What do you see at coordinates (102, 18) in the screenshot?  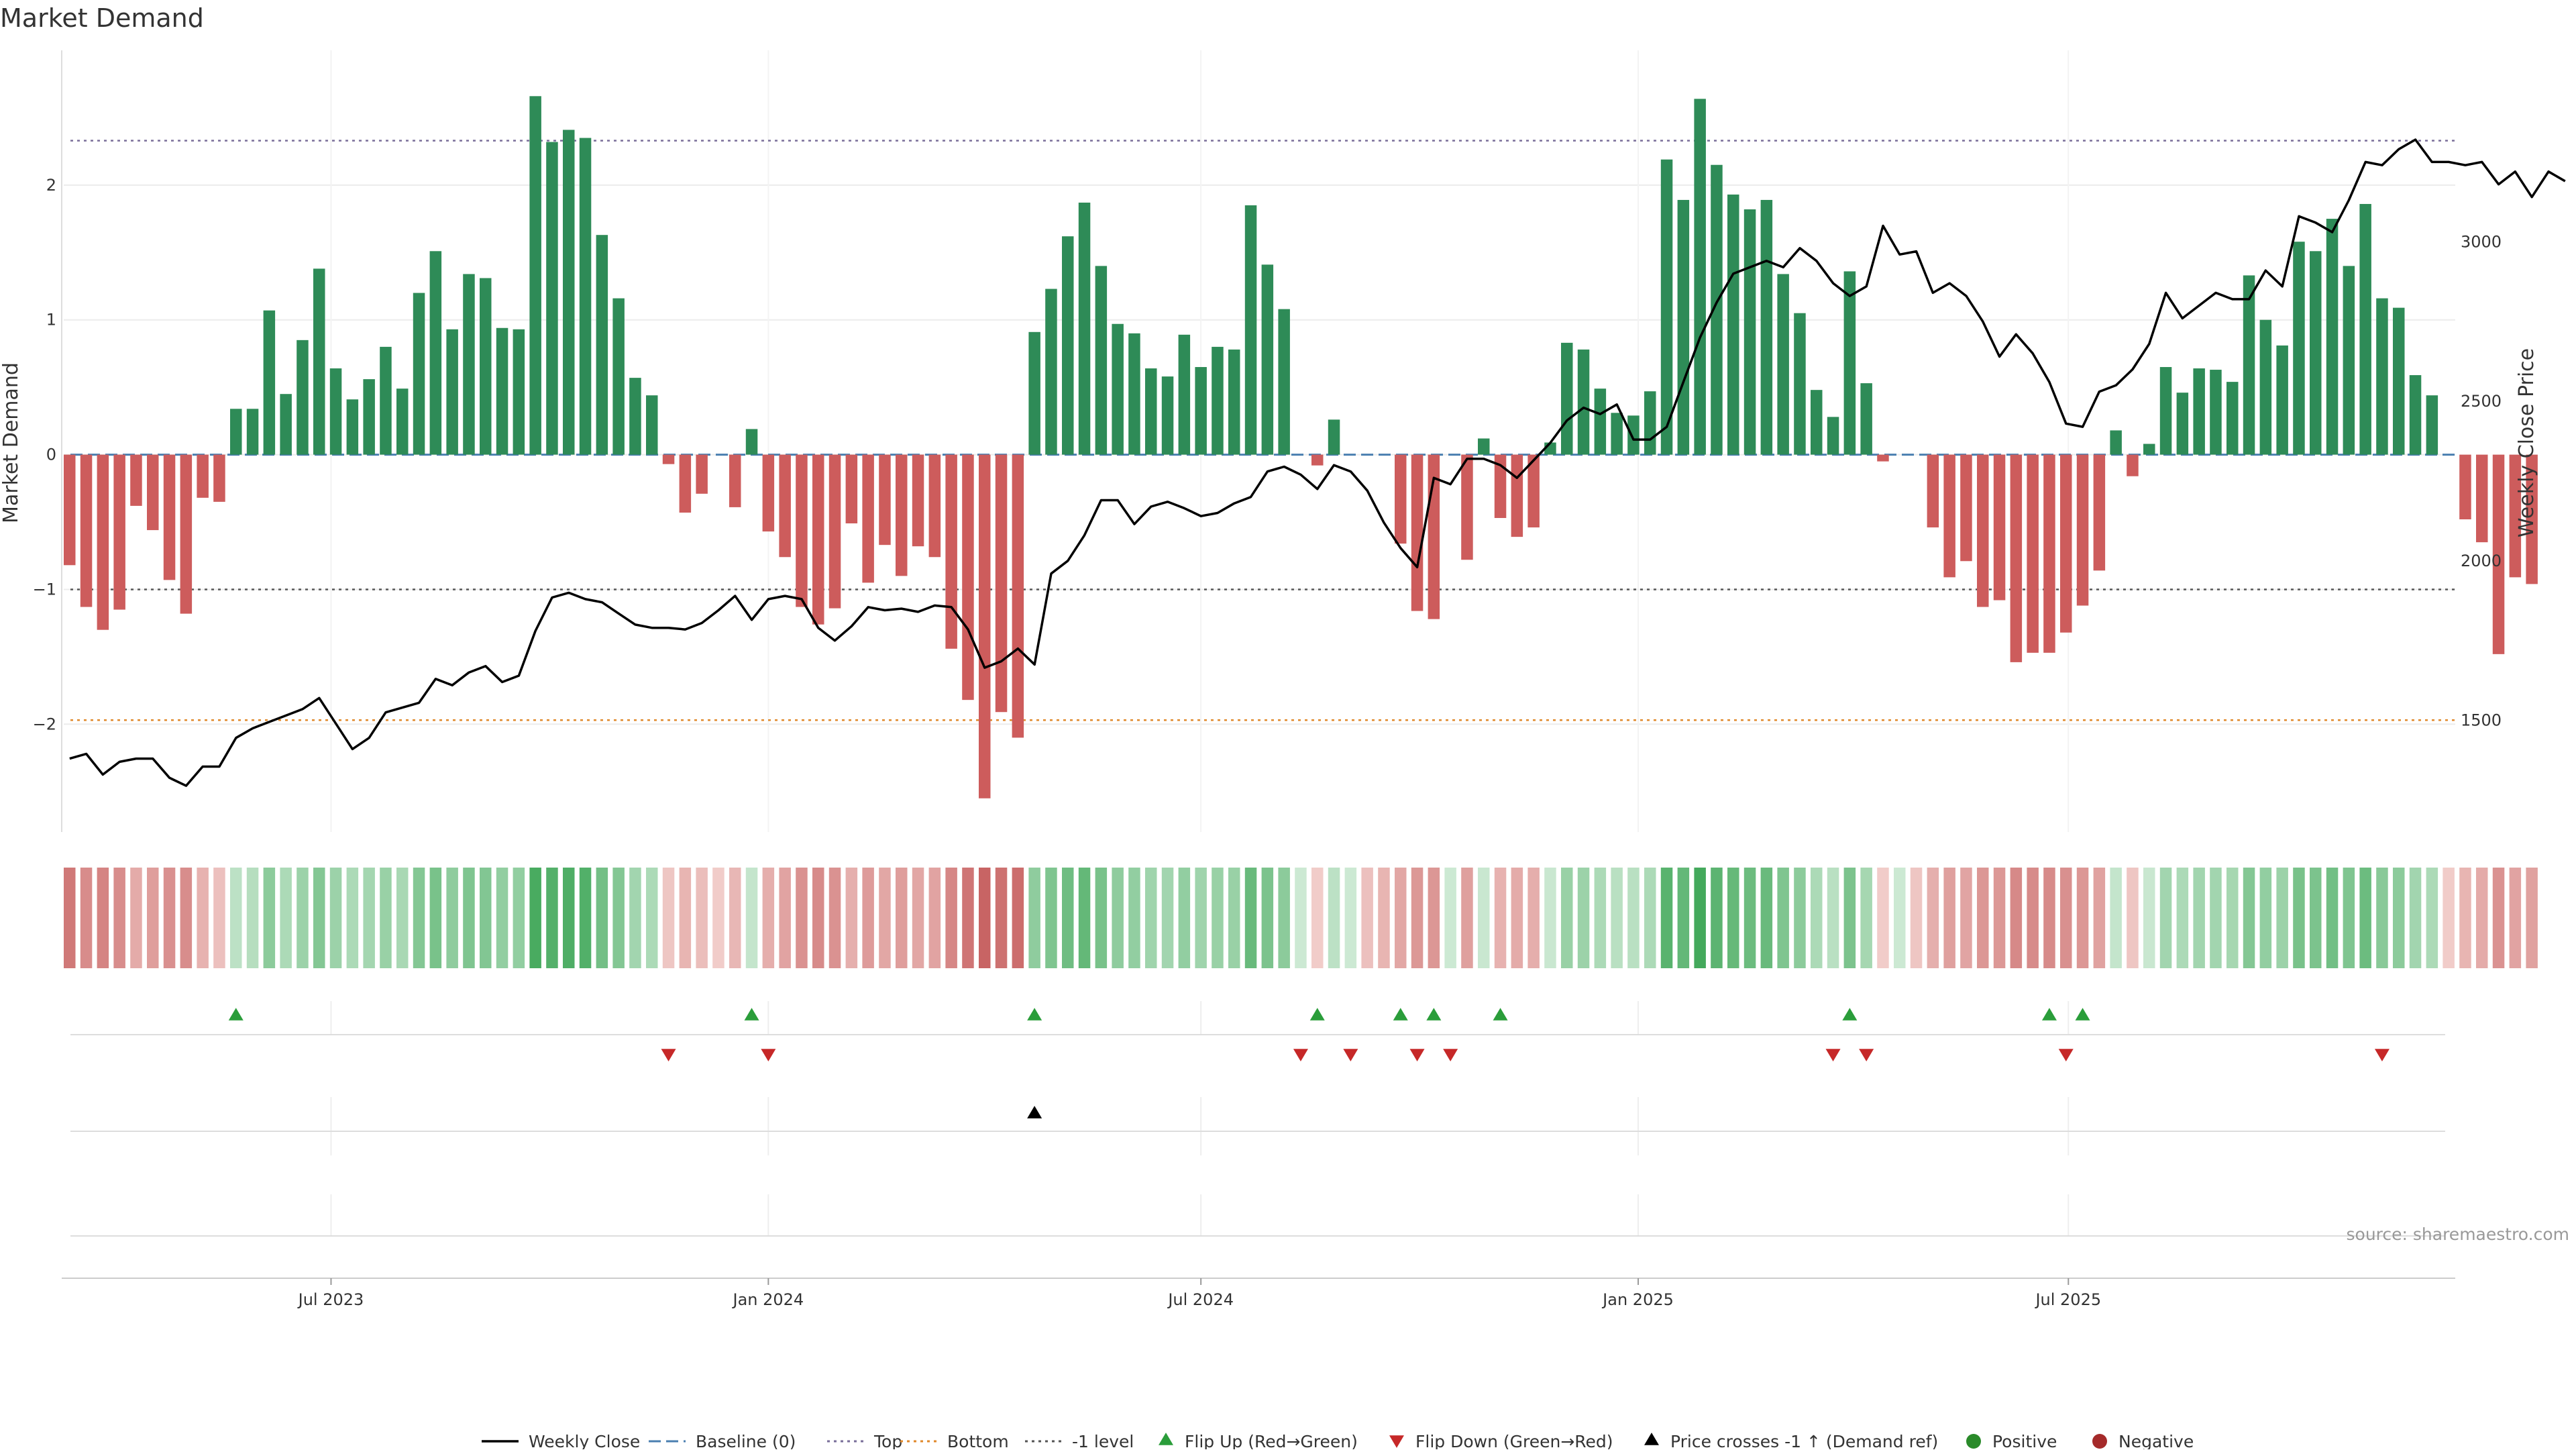 I see `chart-title: Market Demand` at bounding box center [102, 18].